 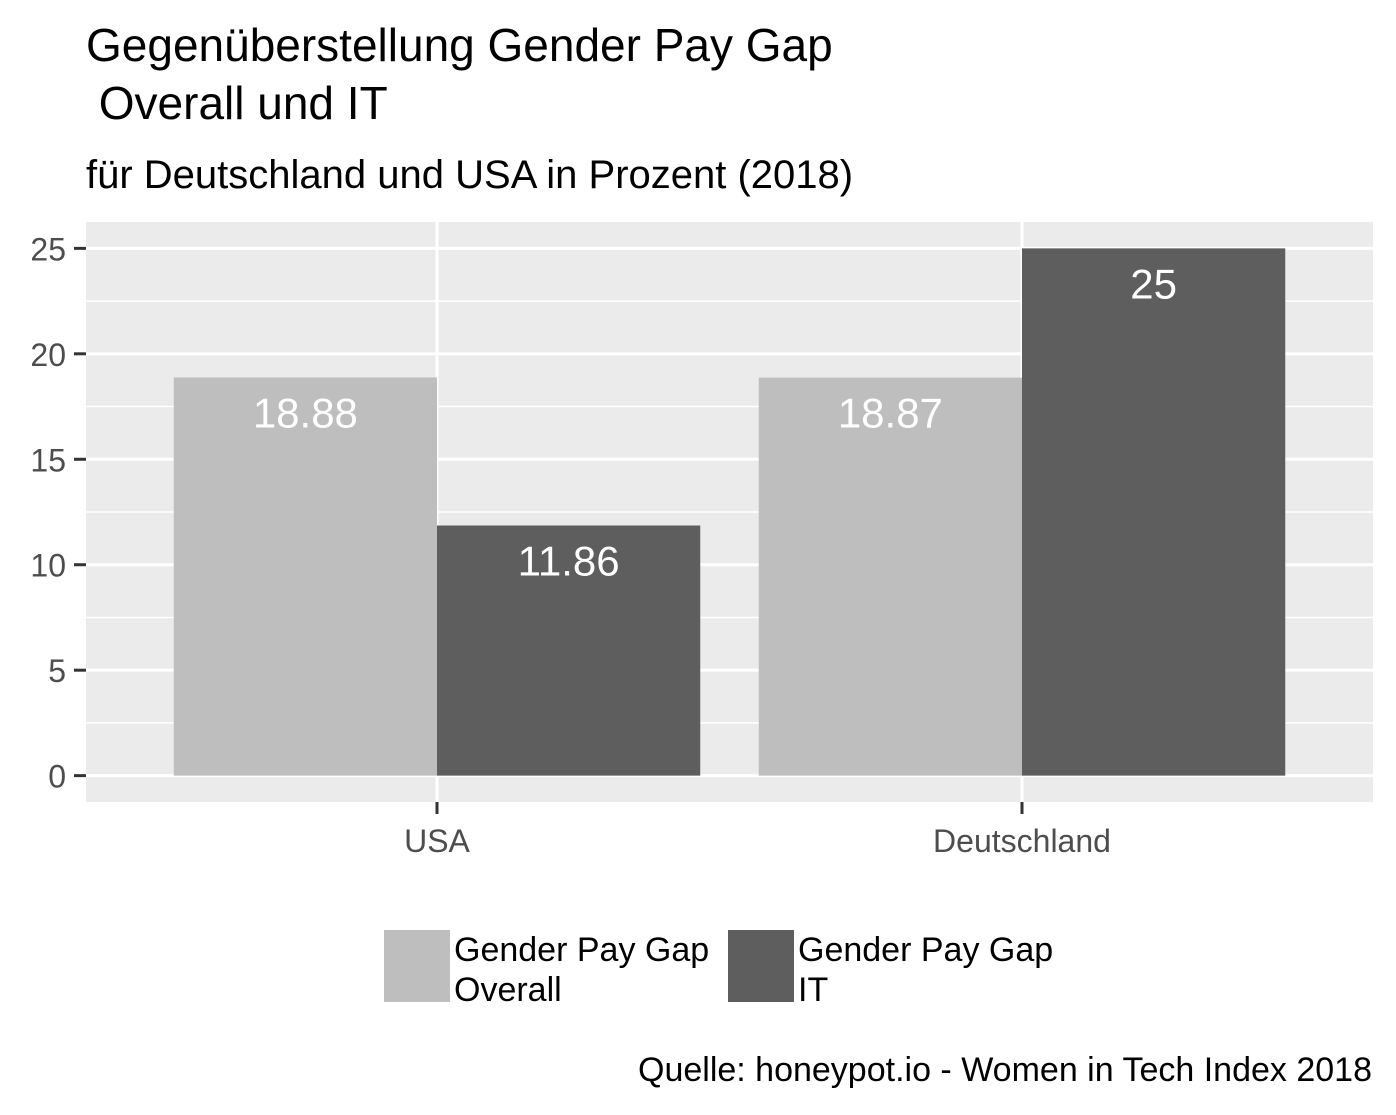 I want to click on legend-key-it, so click(x=761, y=966).